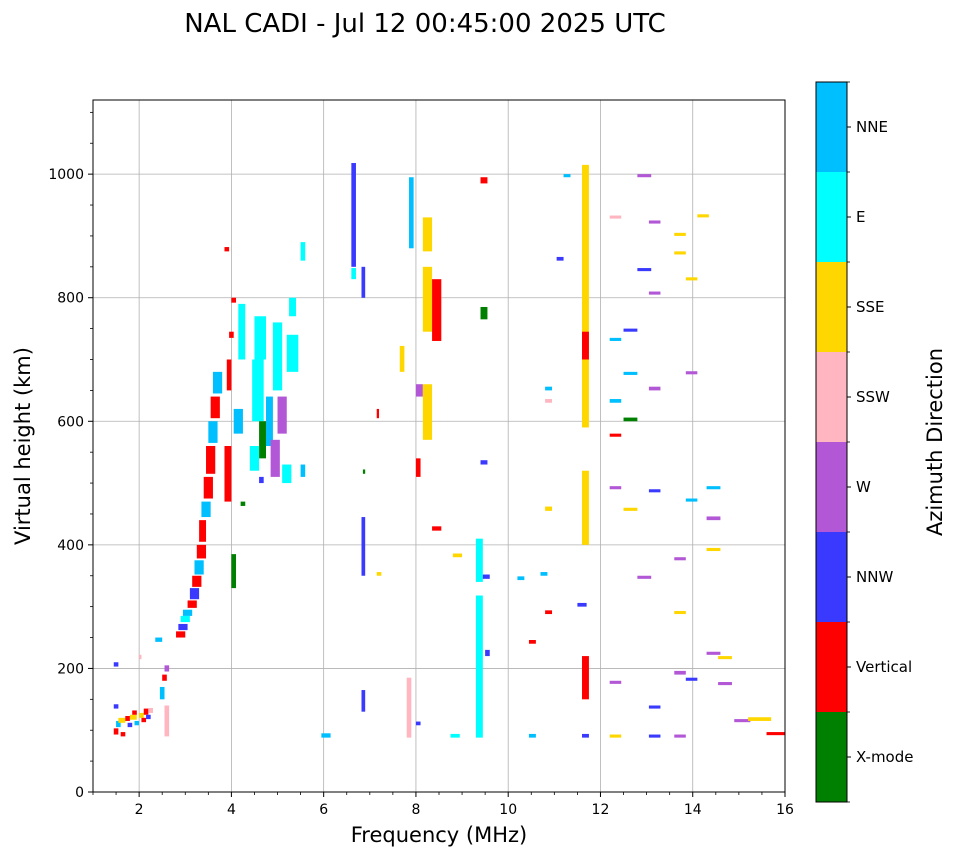 Image resolution: width=958 pixels, height=857 pixels. Describe the element at coordinates (831, 667) in the screenshot. I see `colorbar-swatch-vertical` at that location.